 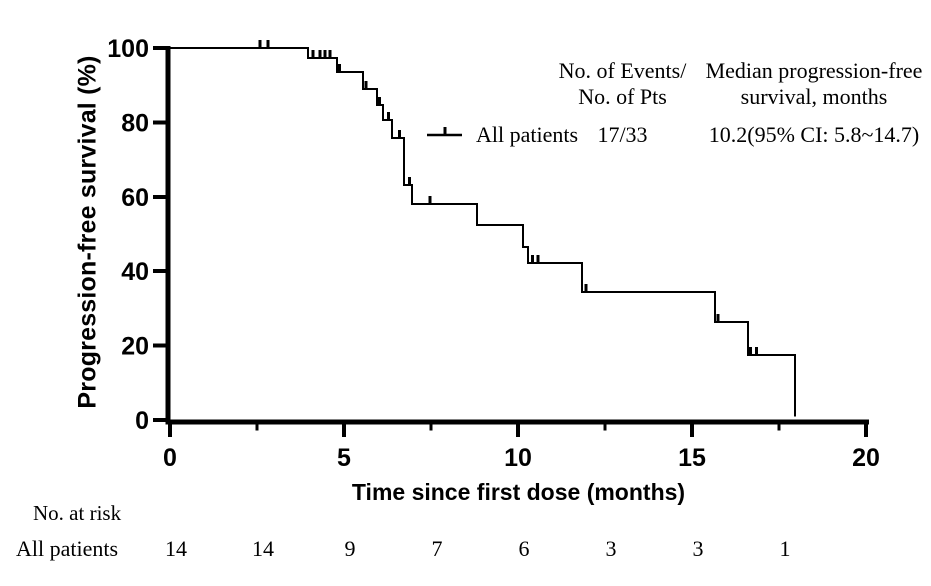 What do you see at coordinates (128, 49) in the screenshot?
I see `y-tick-label: 100` at bounding box center [128, 49].